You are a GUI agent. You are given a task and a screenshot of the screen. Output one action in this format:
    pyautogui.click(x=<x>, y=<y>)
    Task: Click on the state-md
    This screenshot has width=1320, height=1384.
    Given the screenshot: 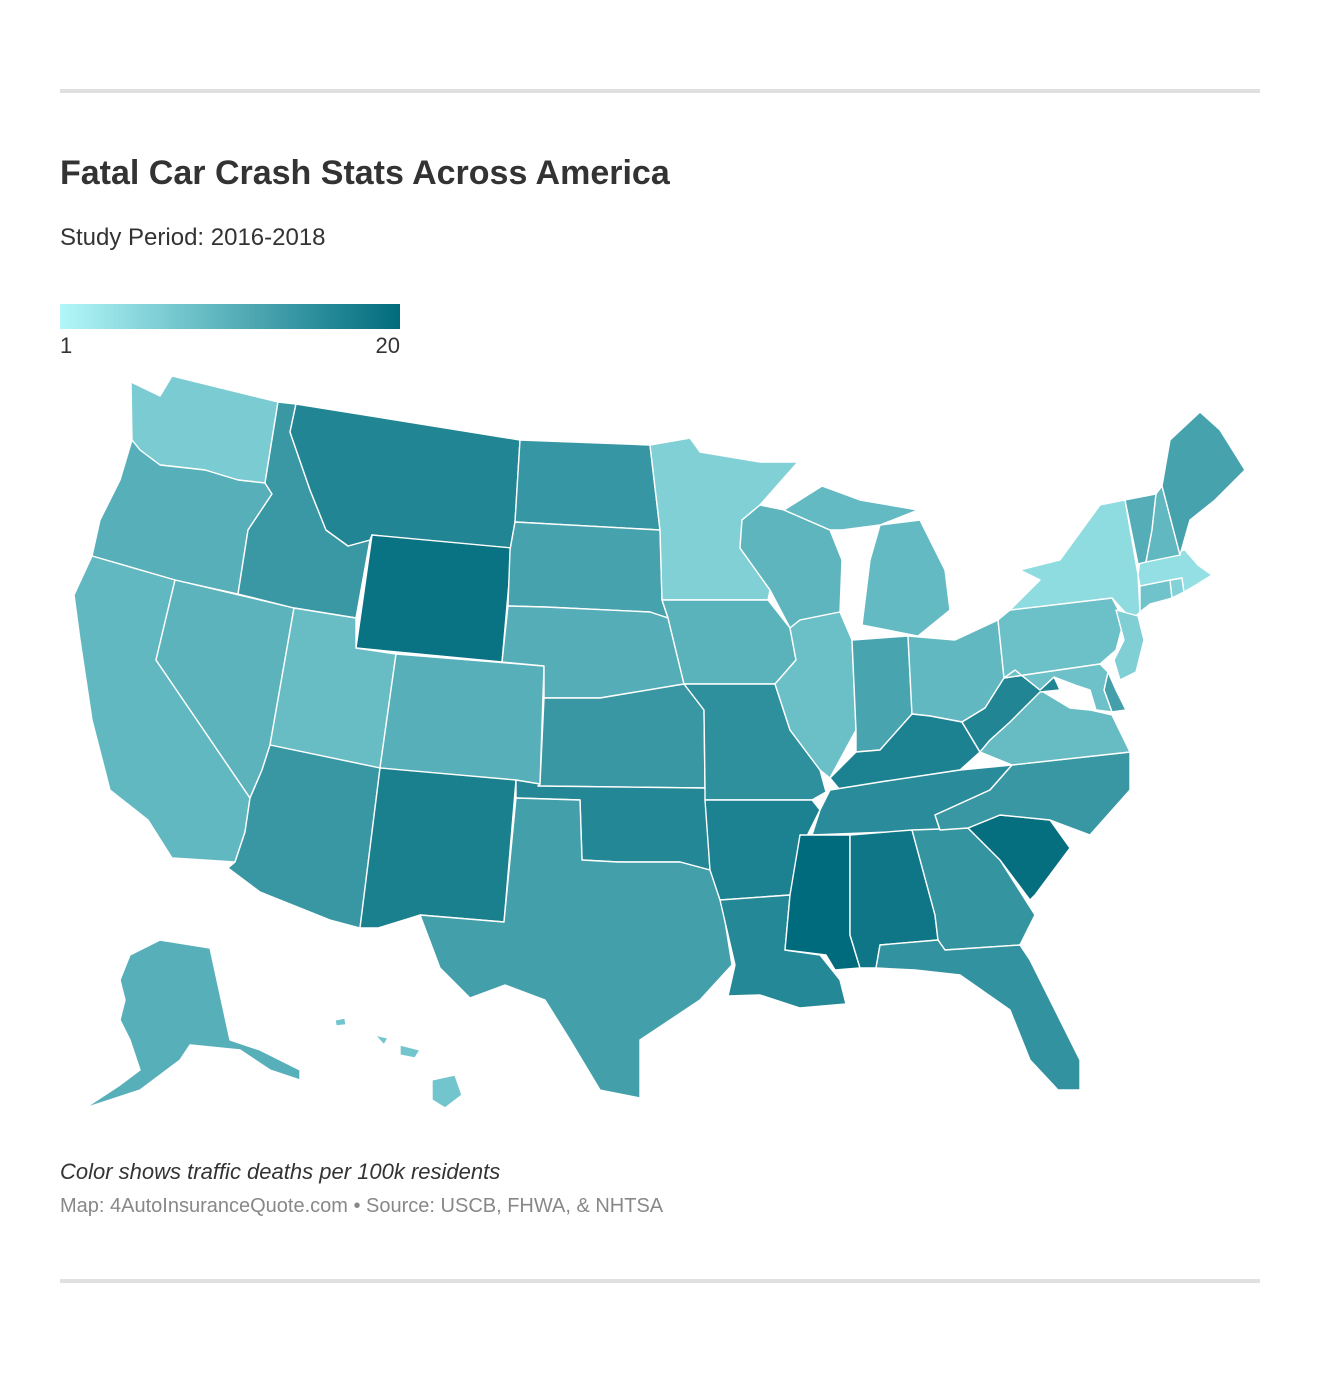 What is the action you would take?
    pyautogui.click(x=1058, y=688)
    